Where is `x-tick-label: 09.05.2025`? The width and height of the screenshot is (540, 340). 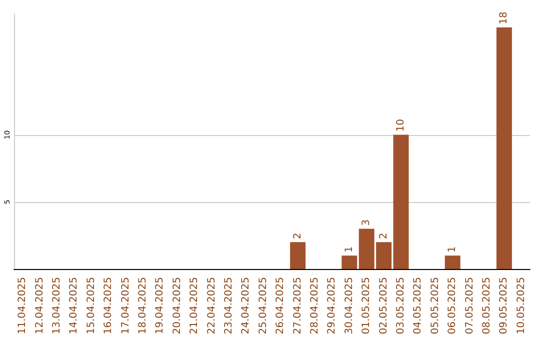
x-tick-label: 09.05.2025 is located at coordinates (504, 305).